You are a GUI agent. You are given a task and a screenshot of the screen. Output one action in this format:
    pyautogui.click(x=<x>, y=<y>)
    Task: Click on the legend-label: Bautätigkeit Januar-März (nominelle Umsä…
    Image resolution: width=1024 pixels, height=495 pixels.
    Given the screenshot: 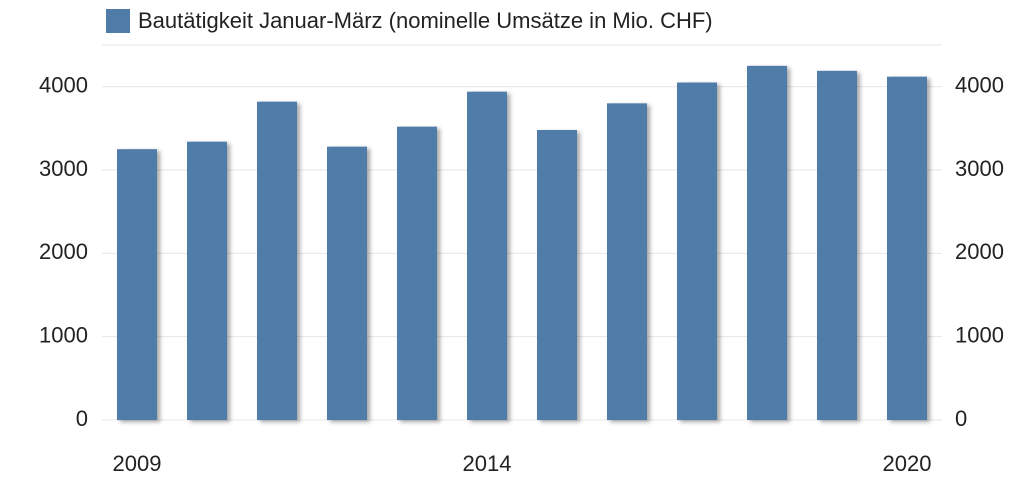 What is the action you would take?
    pyautogui.click(x=425, y=20)
    